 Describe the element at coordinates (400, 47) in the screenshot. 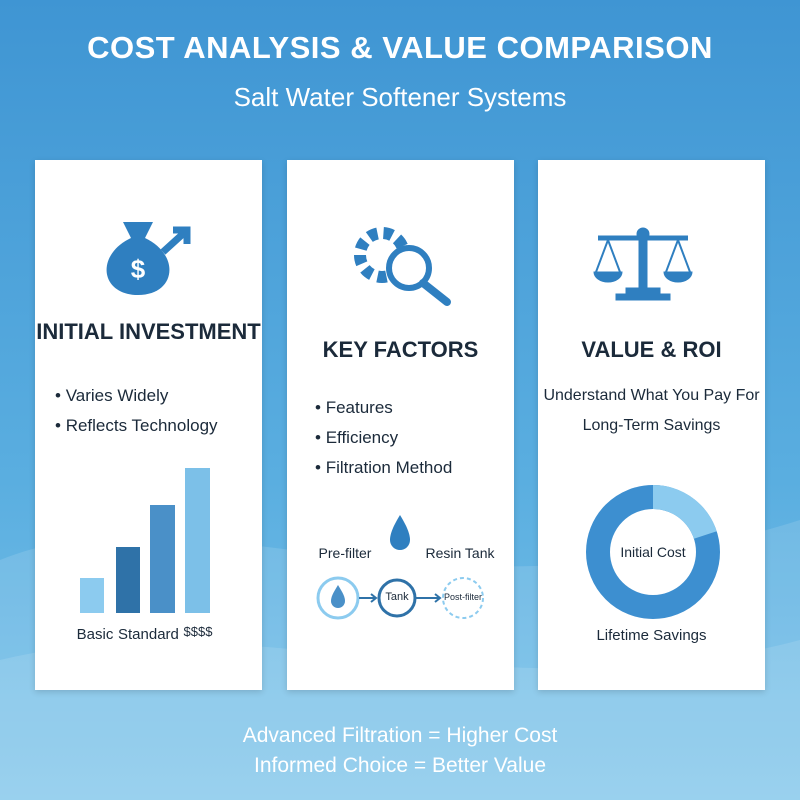

I see `title: COST ANALYSIS & VALUE COMPARISON` at that location.